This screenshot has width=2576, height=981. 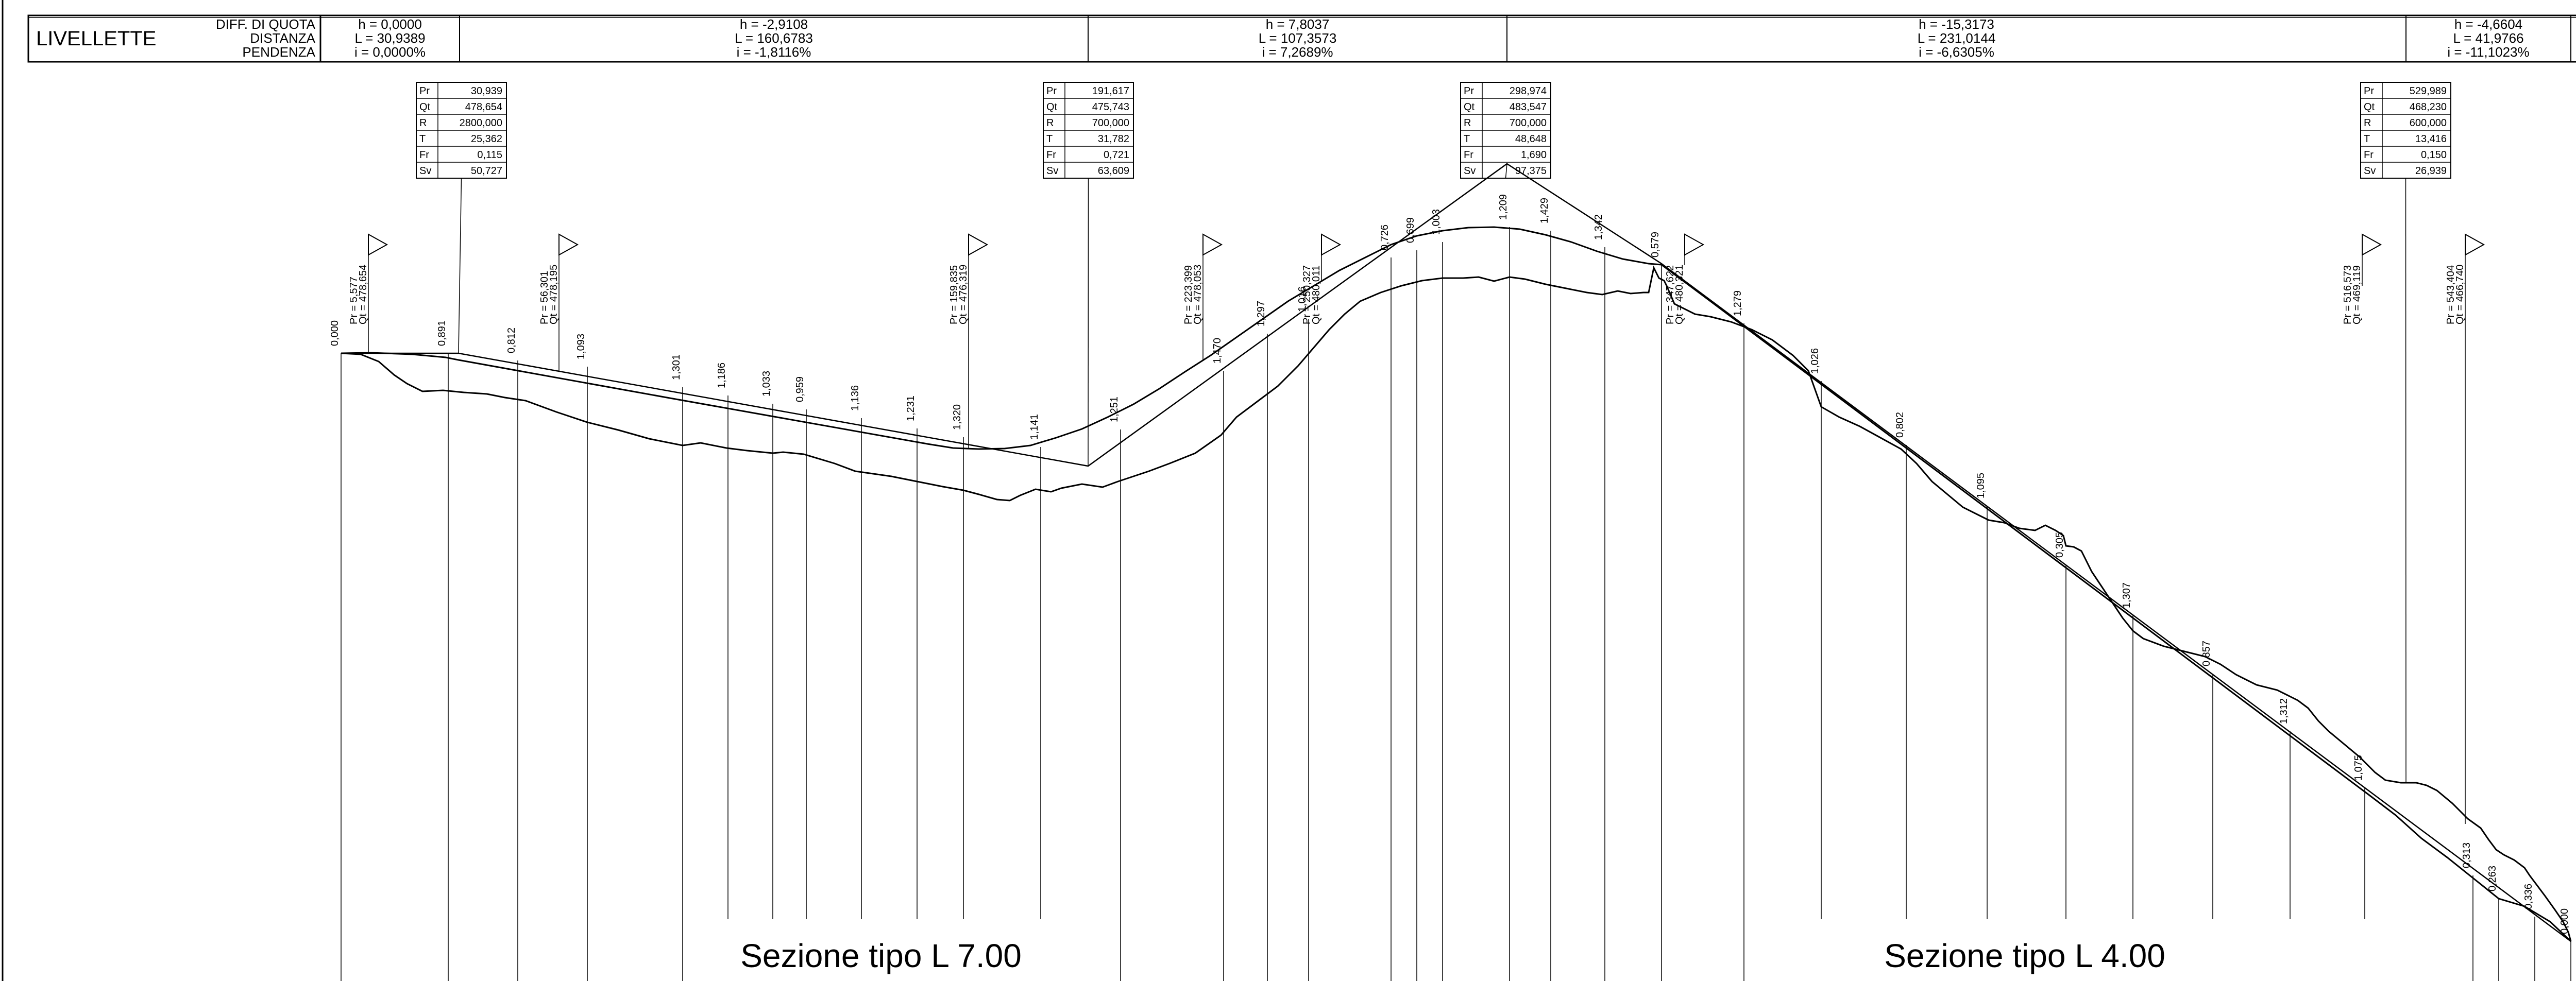 I want to click on tangent-point-progressive: Pr = 223,399, so click(x=1188, y=294).